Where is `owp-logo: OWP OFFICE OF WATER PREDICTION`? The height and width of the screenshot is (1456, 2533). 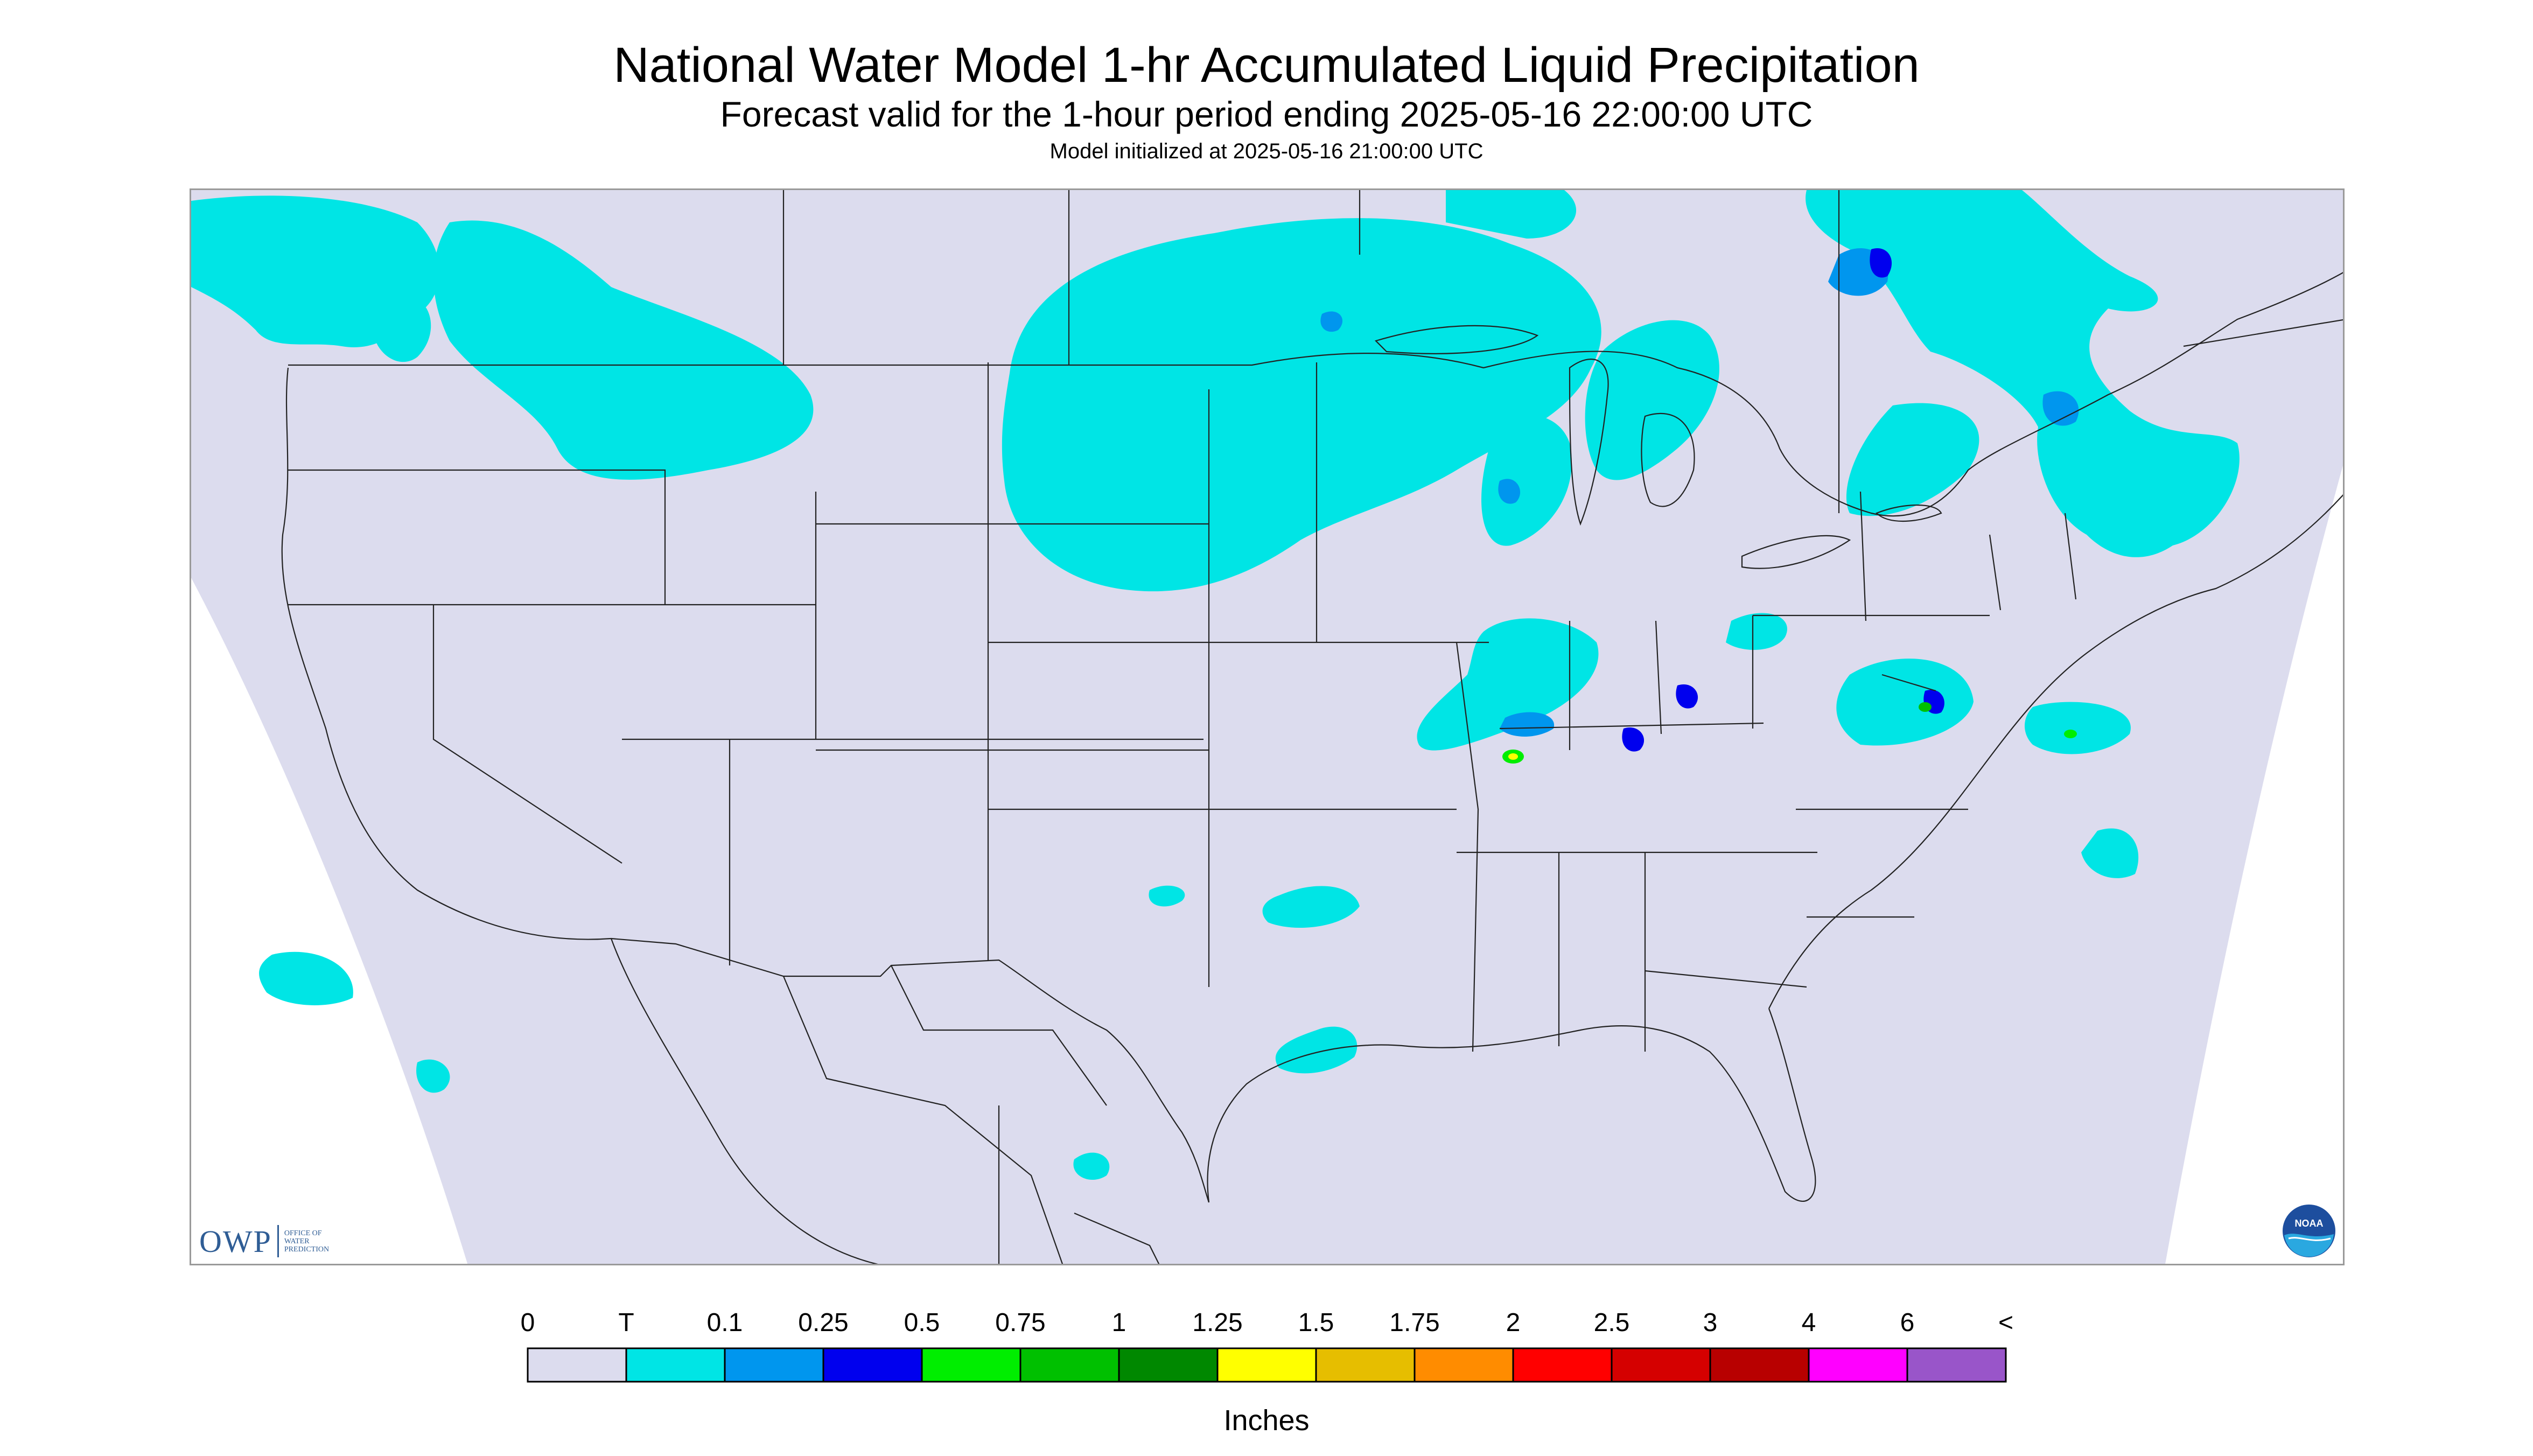
owp-logo: OWP OFFICE OF WATER PREDICTION is located at coordinates (271, 1241).